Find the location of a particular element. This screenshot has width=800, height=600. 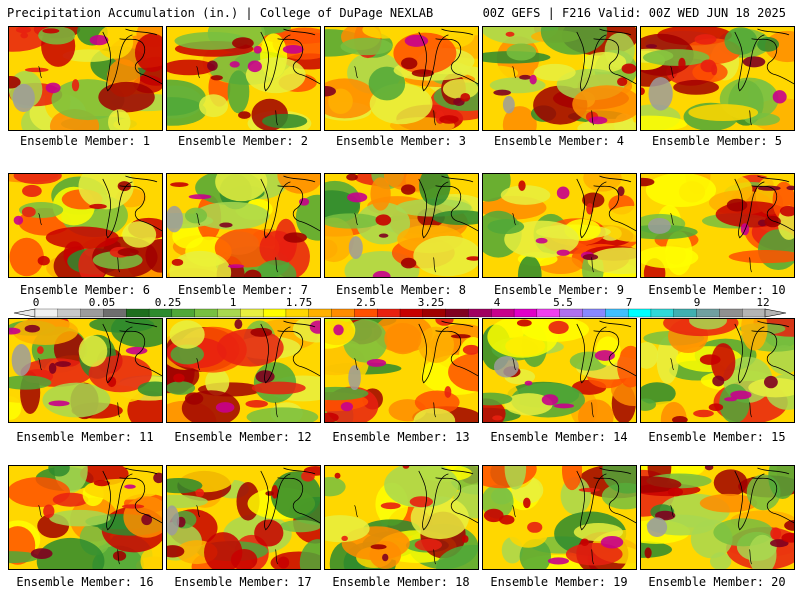

member-label: Ensemble Member: 6 is located at coordinates (85, 290).